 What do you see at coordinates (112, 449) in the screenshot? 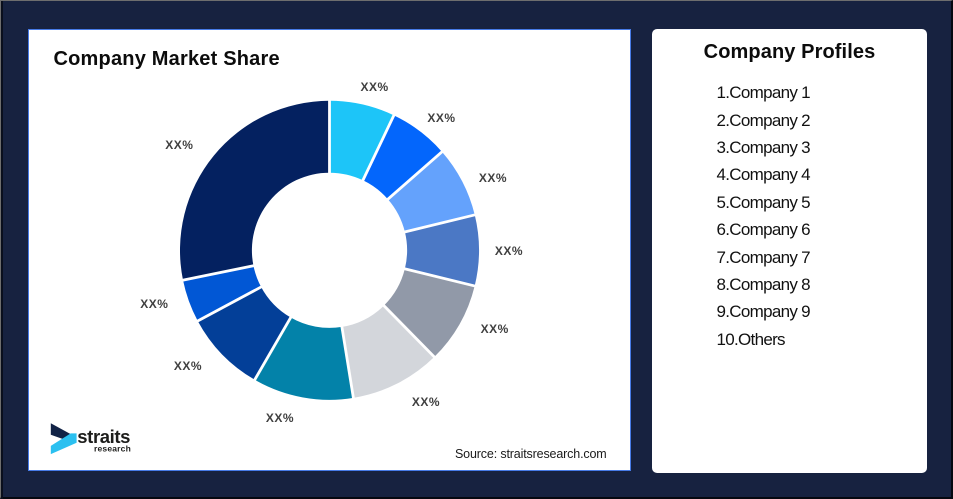
I see `svg-text: research` at bounding box center [112, 449].